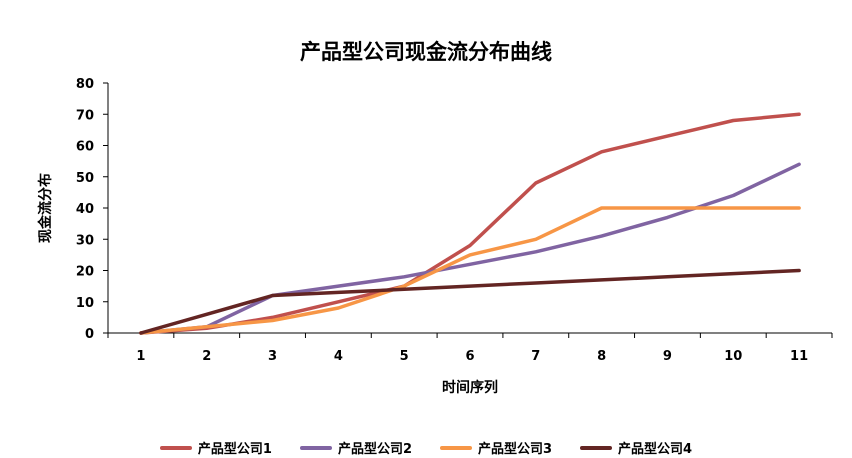 Image resolution: width=852 pixels, height=458 pixels. What do you see at coordinates (85, 84) in the screenshot?
I see `y-tick-label: 80` at bounding box center [85, 84].